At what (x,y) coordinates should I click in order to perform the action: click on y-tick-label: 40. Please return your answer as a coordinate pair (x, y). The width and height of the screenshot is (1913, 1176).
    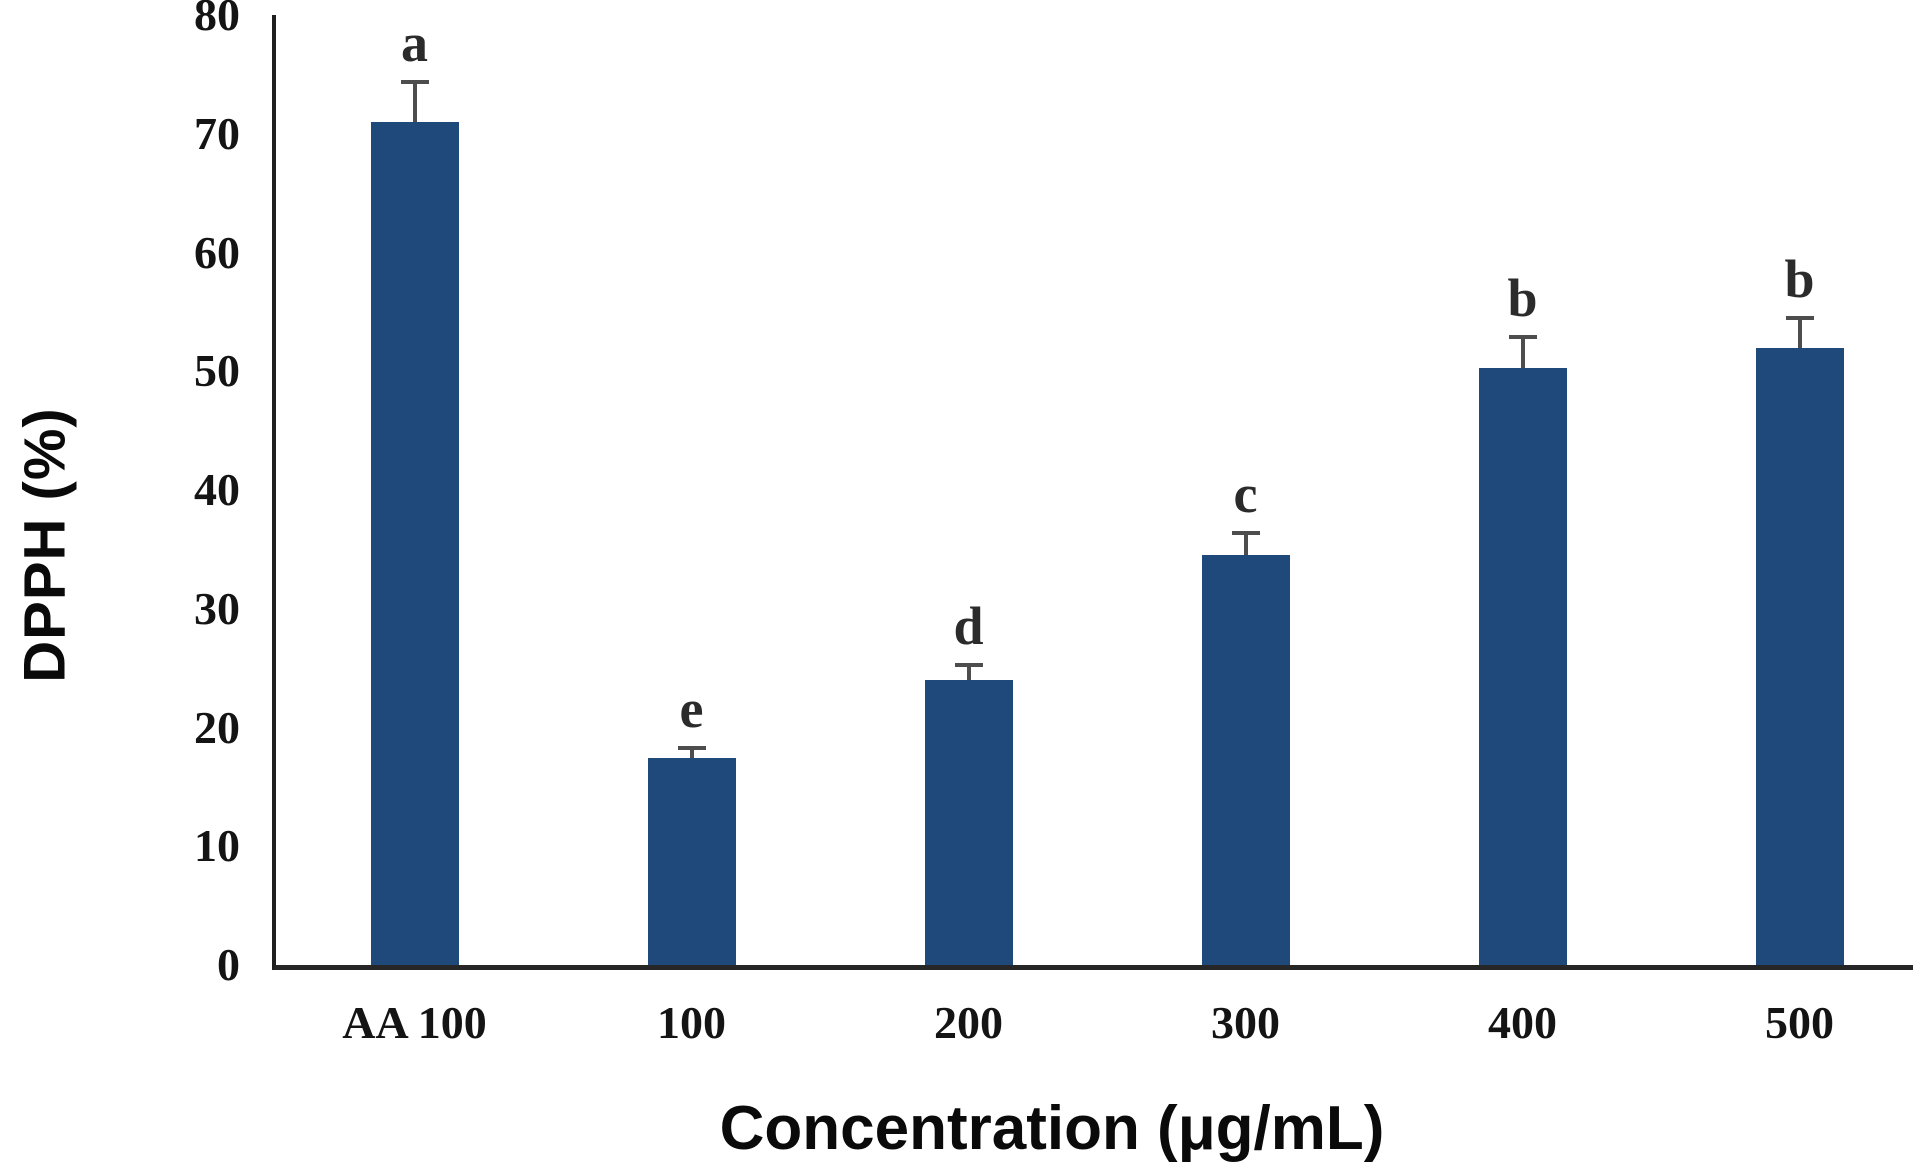
    Looking at the image, I should click on (217, 489).